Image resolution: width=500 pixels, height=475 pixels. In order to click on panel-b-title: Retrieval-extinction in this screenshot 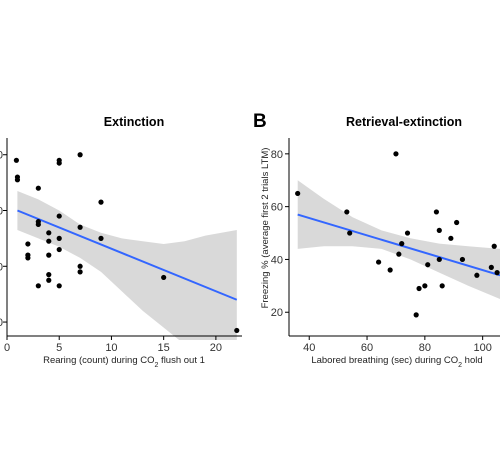, I will do `click(404, 122)`.